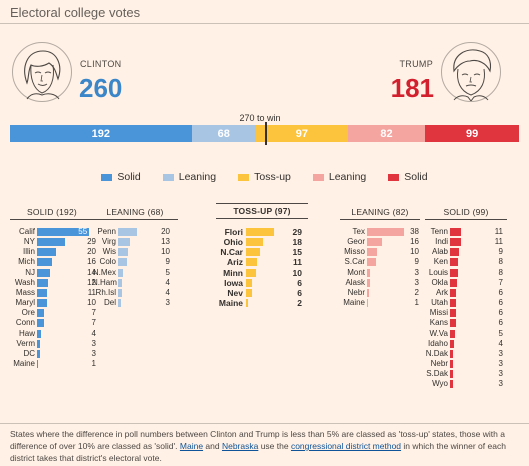 The image size is (529, 466). I want to click on state-row: Ken 8, so click(471, 262).